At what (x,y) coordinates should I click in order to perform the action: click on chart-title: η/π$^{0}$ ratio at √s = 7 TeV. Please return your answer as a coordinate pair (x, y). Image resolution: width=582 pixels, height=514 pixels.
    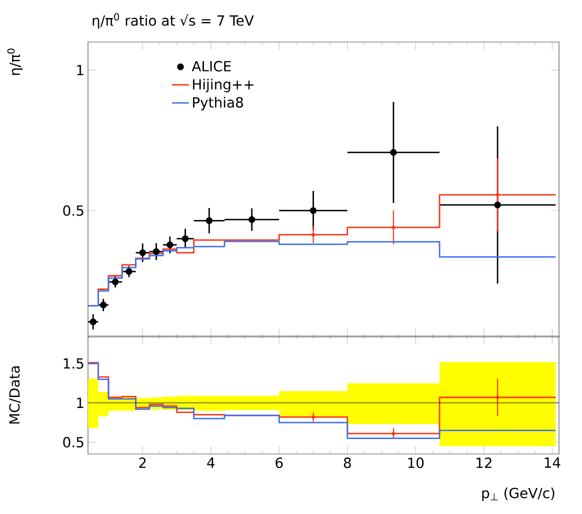
    Looking at the image, I should click on (173, 21).